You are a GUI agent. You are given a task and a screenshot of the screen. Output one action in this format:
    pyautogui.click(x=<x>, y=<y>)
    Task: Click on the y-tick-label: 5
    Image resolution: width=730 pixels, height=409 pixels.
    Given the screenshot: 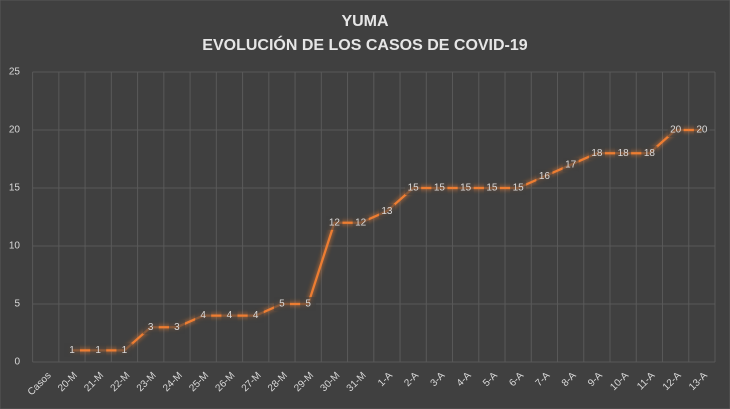 What is the action you would take?
    pyautogui.click(x=17, y=304)
    